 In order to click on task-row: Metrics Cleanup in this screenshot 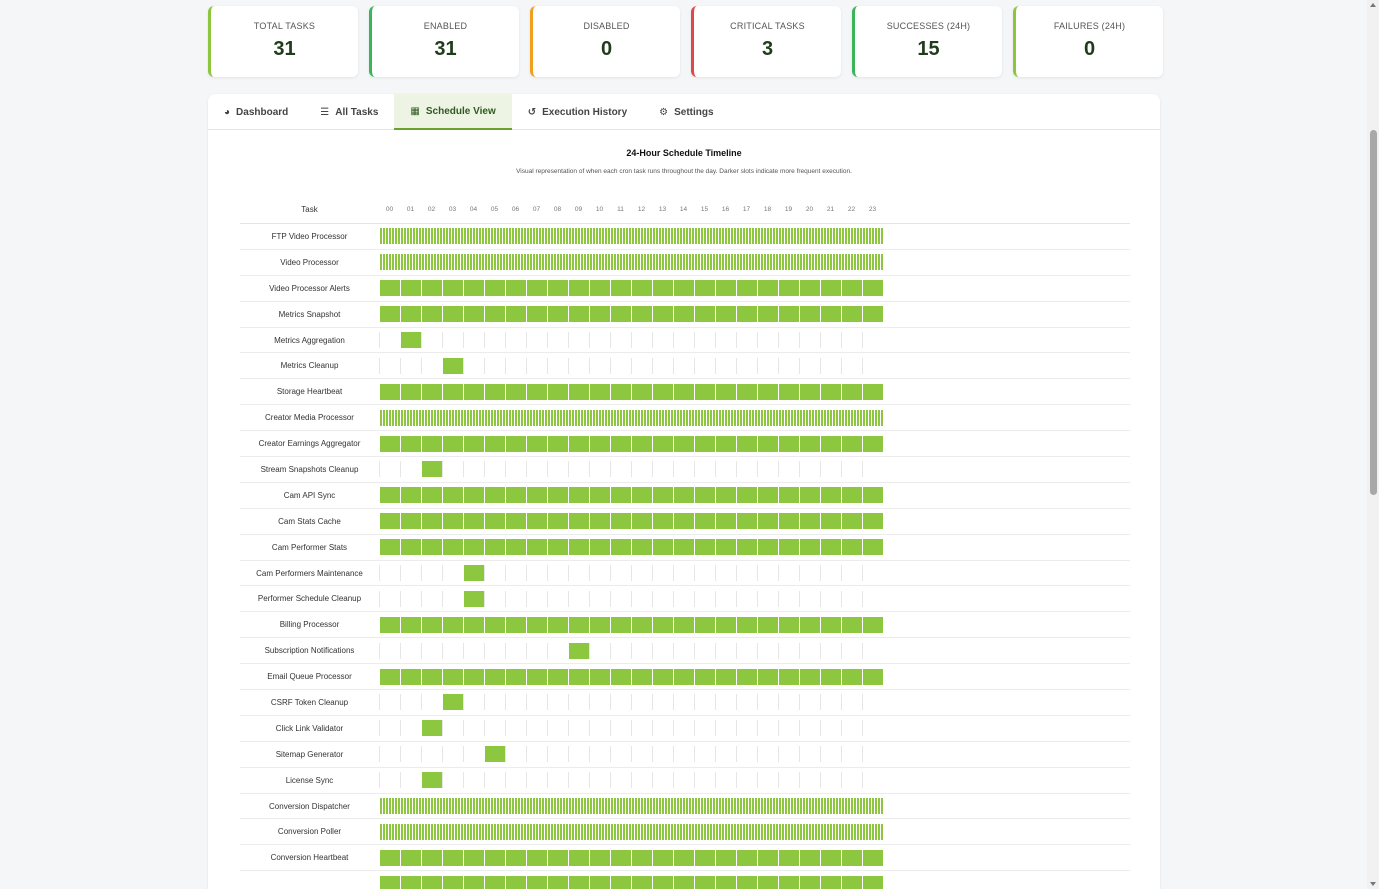, I will do `click(685, 366)`.